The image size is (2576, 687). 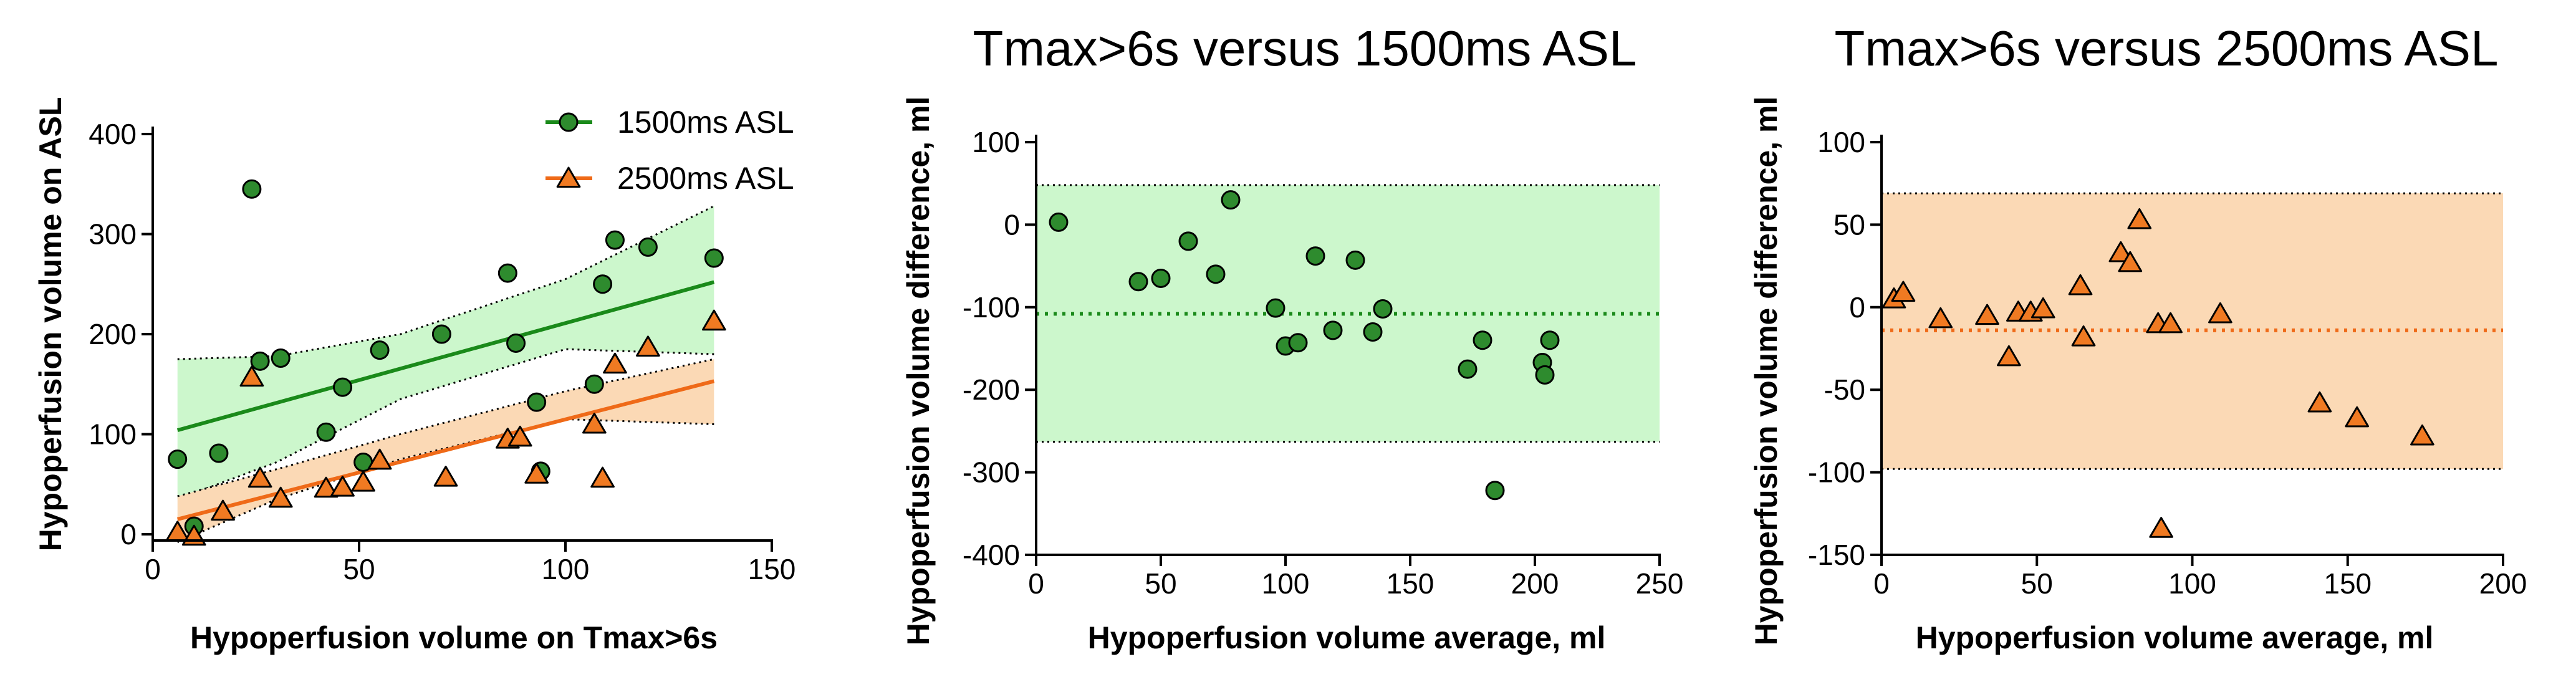 I want to click on legend-label-2500ms: 2500ms ASL, so click(x=705, y=178).